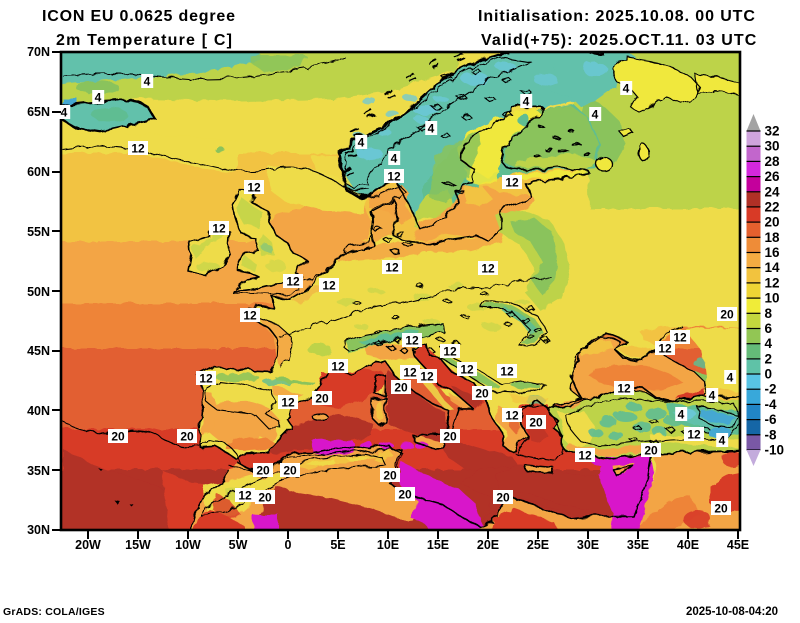 This screenshot has width=800, height=623. What do you see at coordinates (538, 545) in the screenshot?
I see `svg-text: 25E` at bounding box center [538, 545].